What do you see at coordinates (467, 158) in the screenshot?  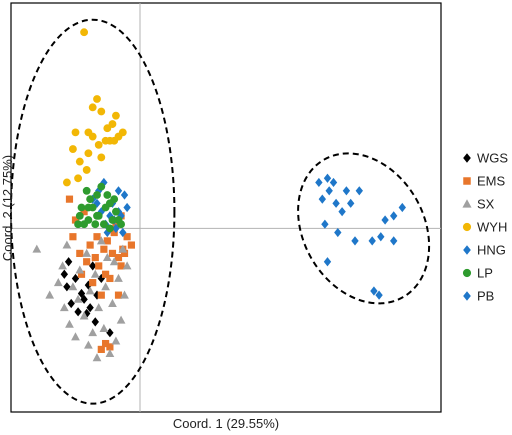 I see `legend-marker-wgs` at bounding box center [467, 158].